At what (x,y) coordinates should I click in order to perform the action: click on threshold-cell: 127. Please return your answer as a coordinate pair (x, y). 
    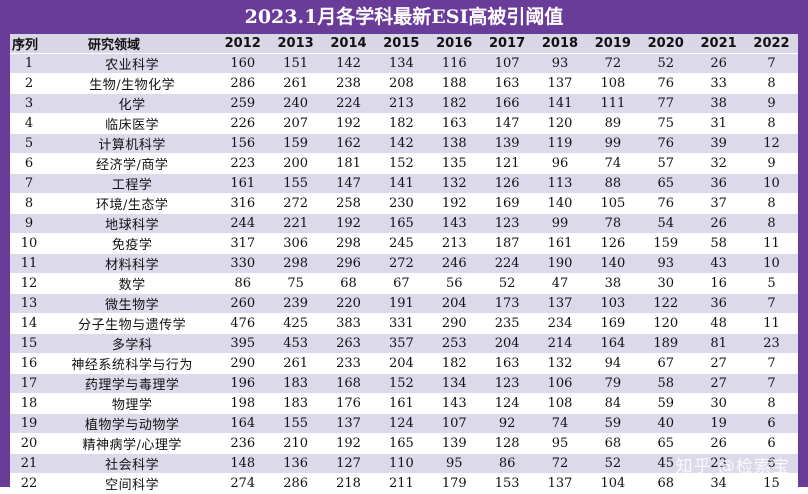
    Looking at the image, I should click on (348, 463).